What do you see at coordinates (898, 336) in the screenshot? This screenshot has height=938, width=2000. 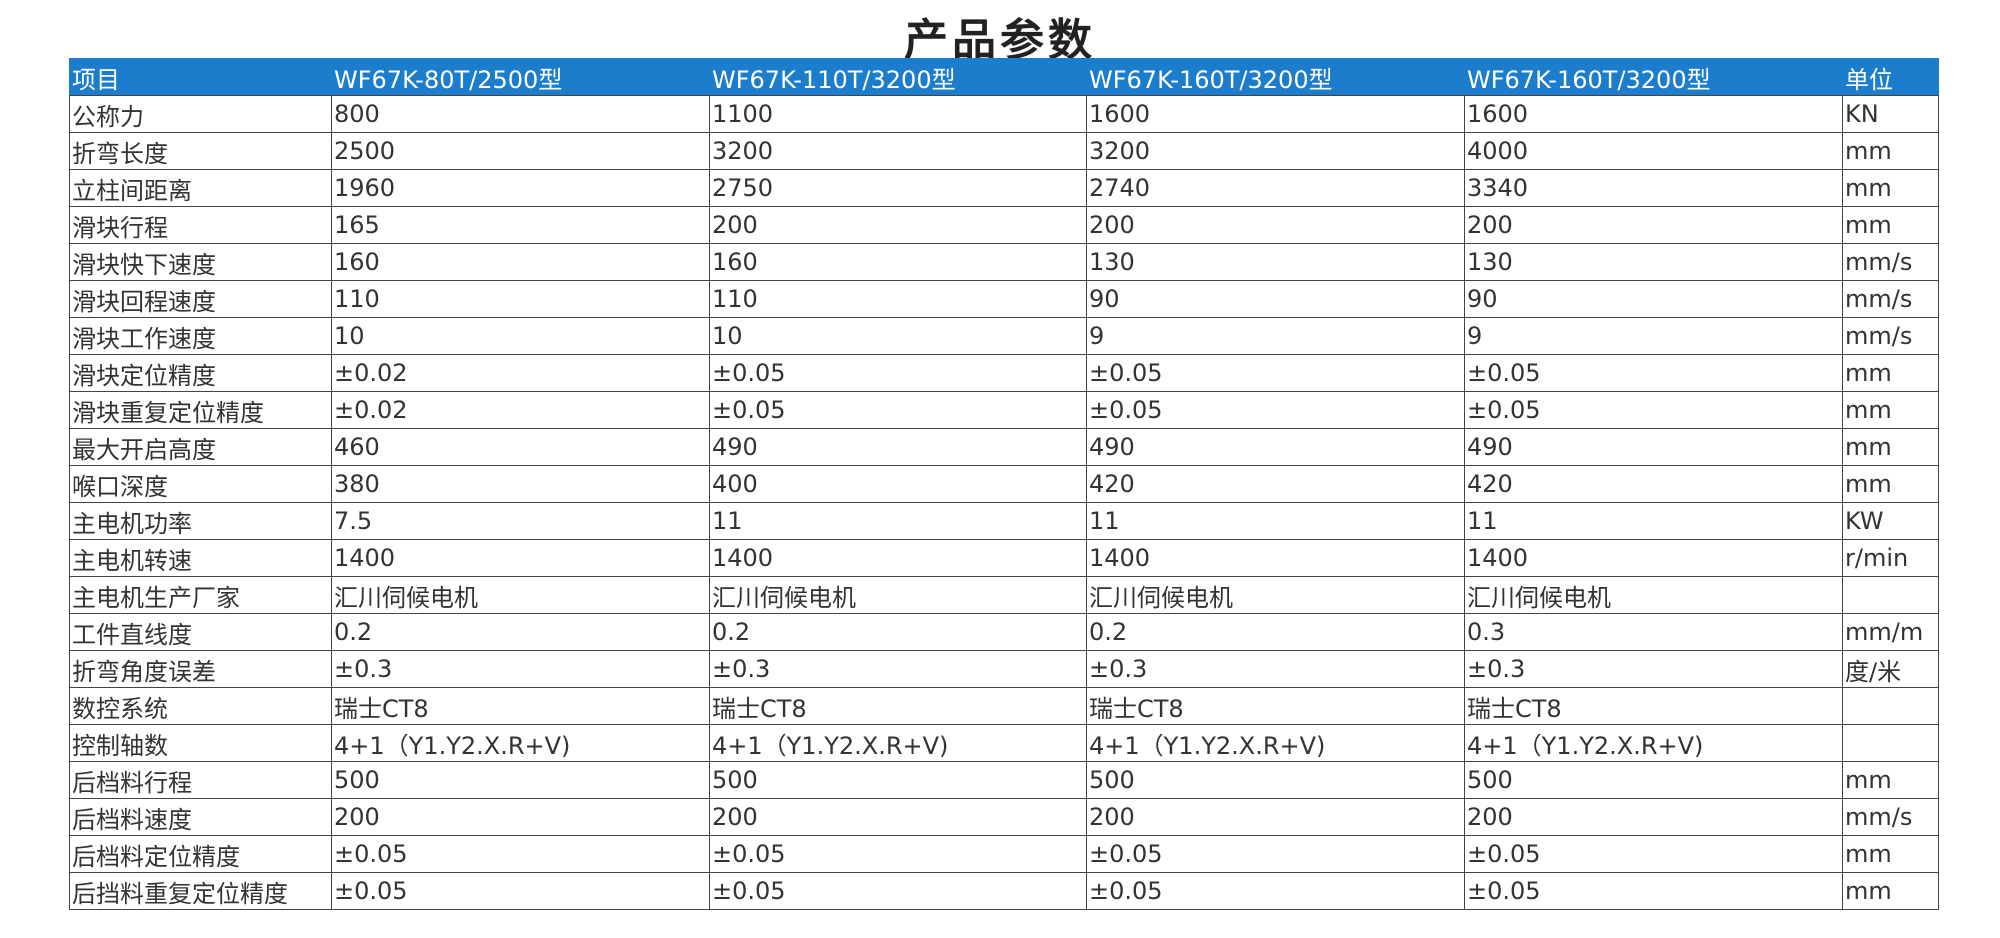 I see `table-cell: 10` at bounding box center [898, 336].